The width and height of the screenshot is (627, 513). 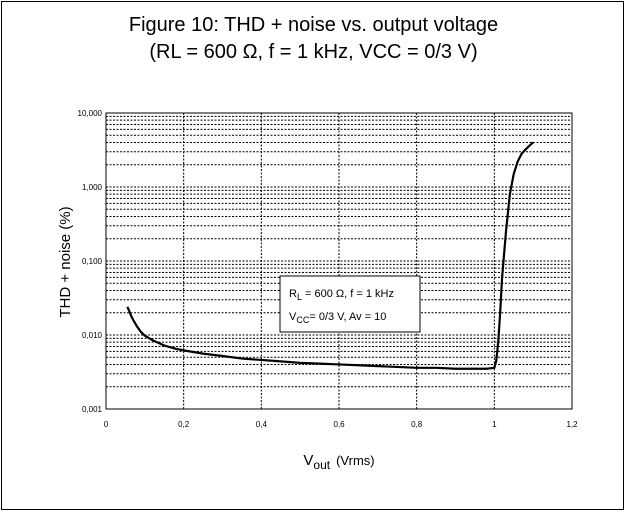 I want to click on annotation-line1: RL = 600 Ω, f = 1 kHz, so click(x=341, y=295).